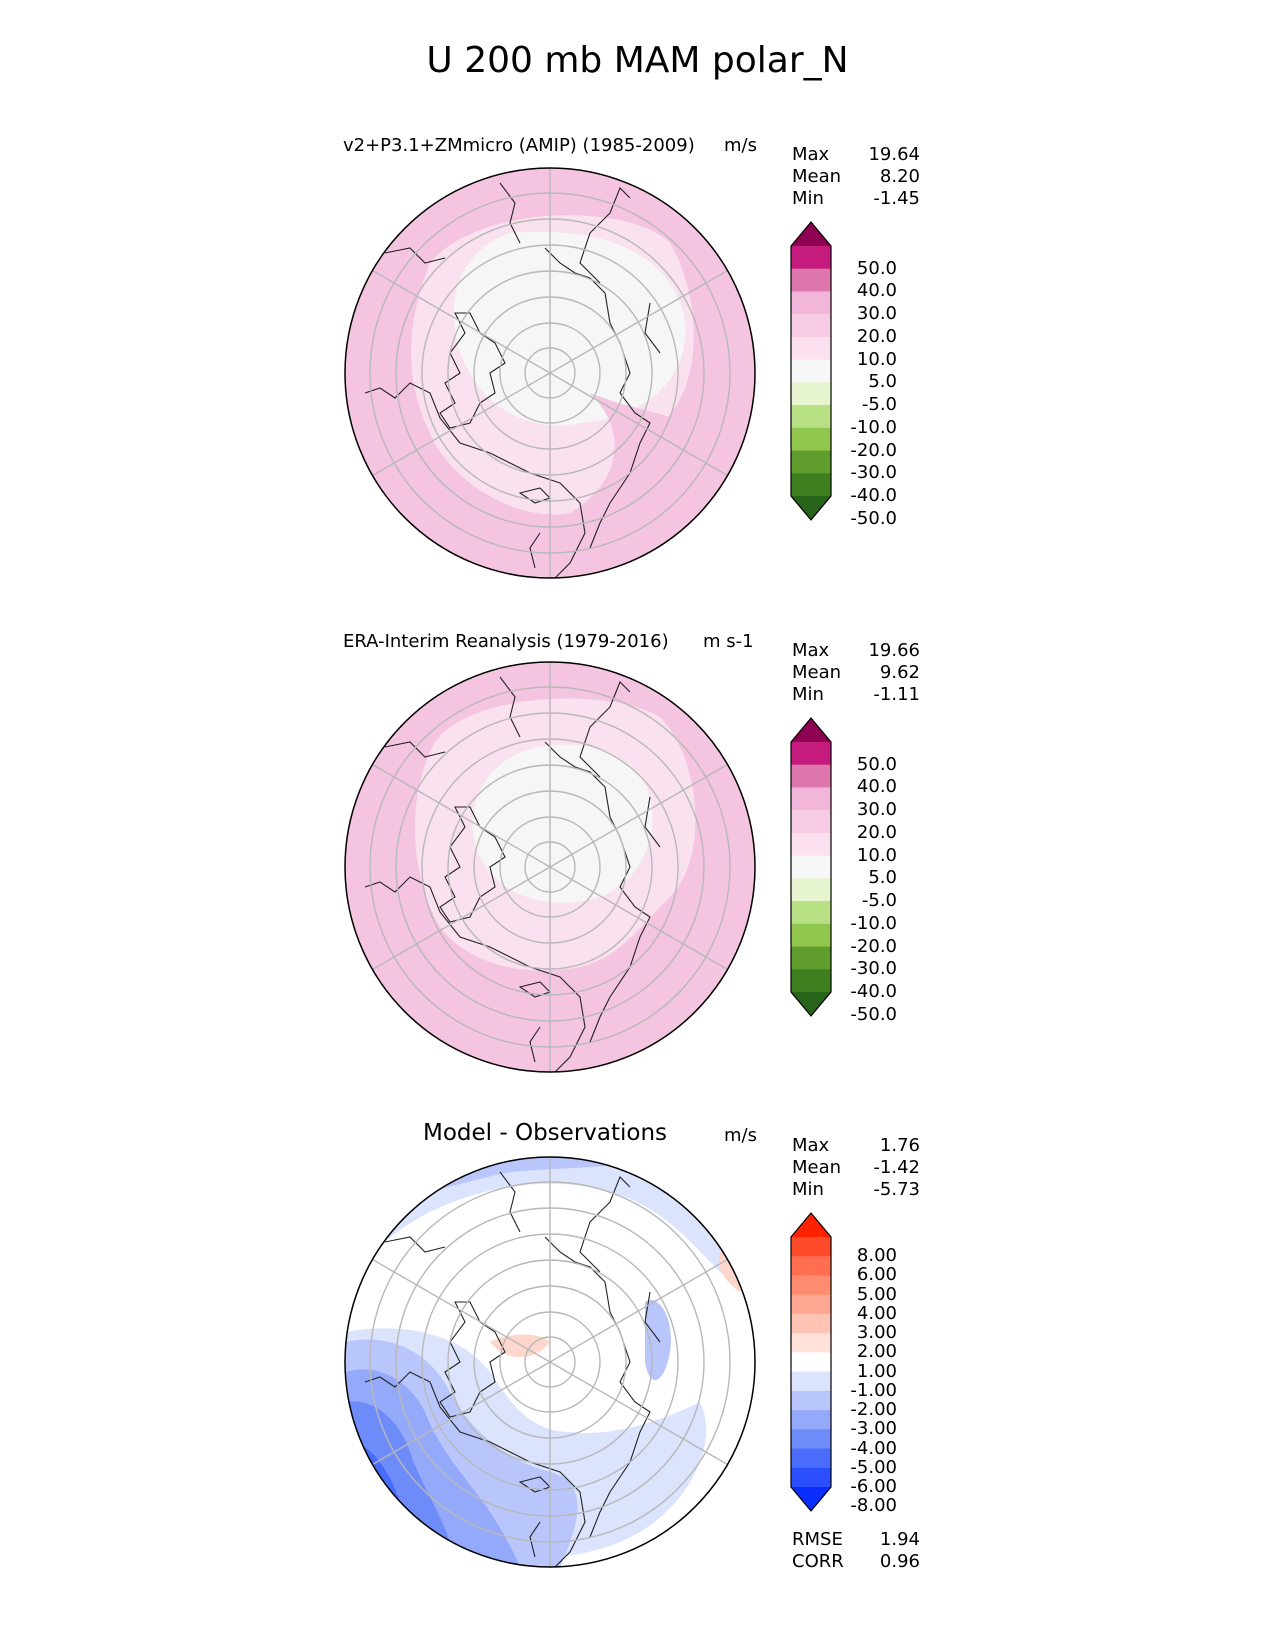 The height and width of the screenshot is (1650, 1275). I want to click on panel-1-colorbar, so click(811, 371).